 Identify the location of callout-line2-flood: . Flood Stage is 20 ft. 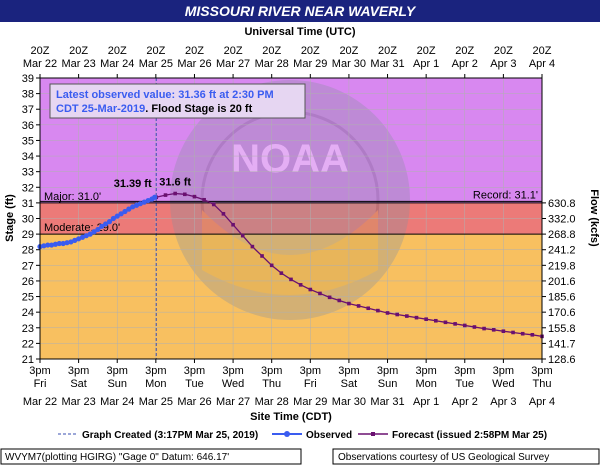
(198, 109).